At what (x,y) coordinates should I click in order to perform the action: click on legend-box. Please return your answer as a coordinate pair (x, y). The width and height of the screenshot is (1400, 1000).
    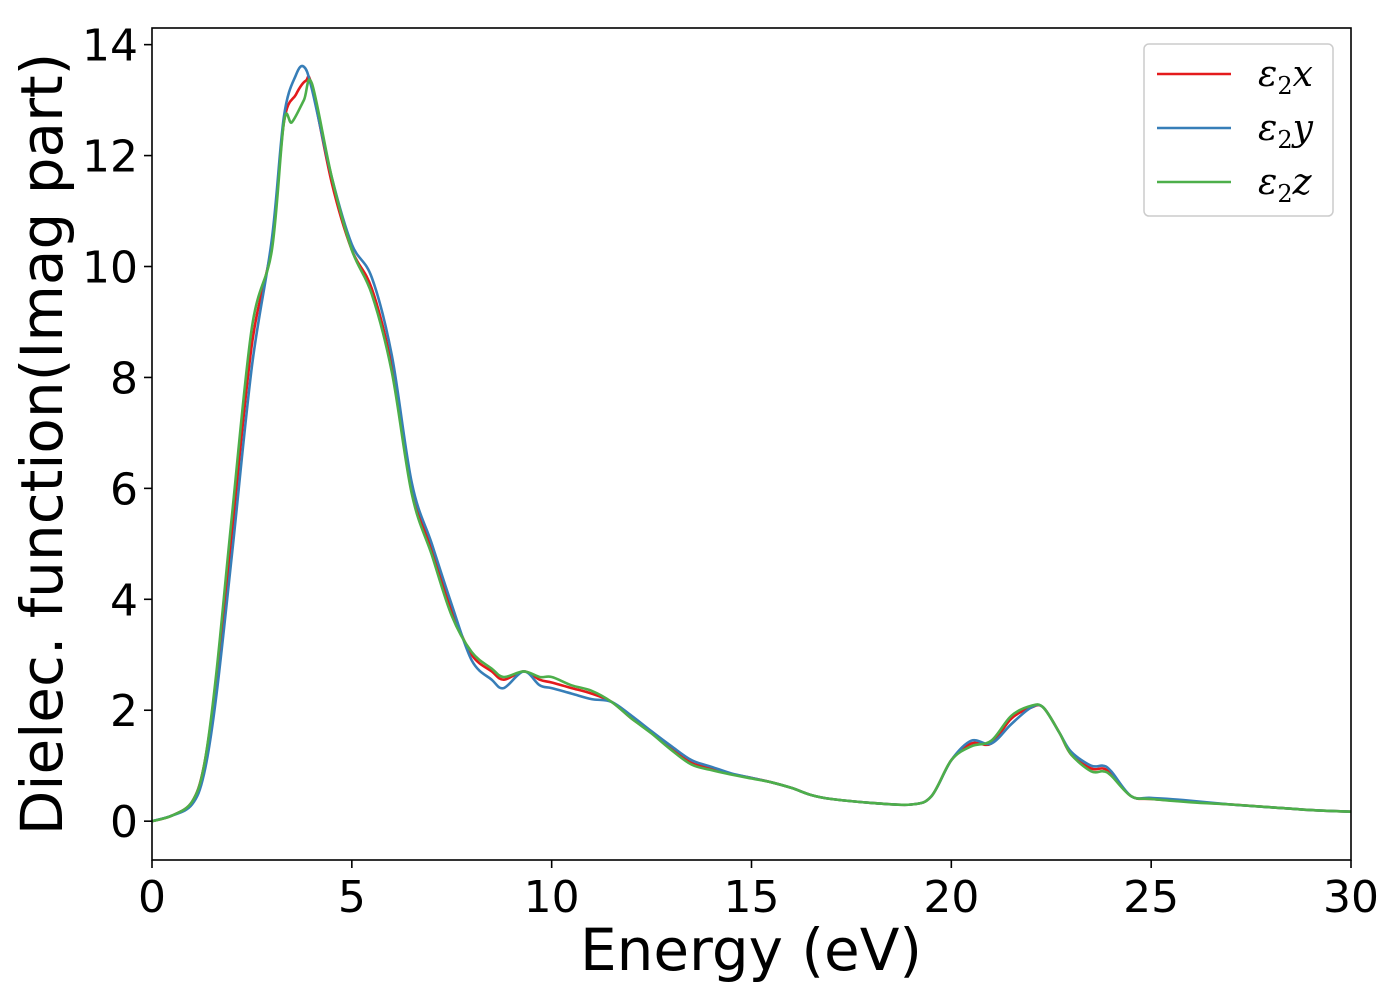
    Looking at the image, I should click on (1238, 130).